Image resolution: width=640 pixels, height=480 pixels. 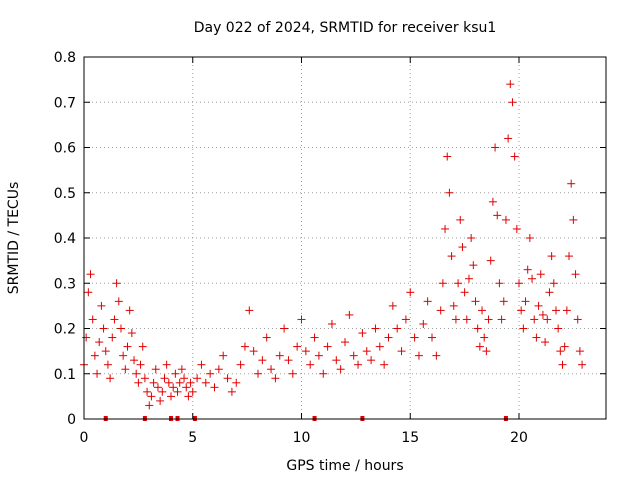 I want to click on y-tick-label: 0.4, so click(x=65, y=239).